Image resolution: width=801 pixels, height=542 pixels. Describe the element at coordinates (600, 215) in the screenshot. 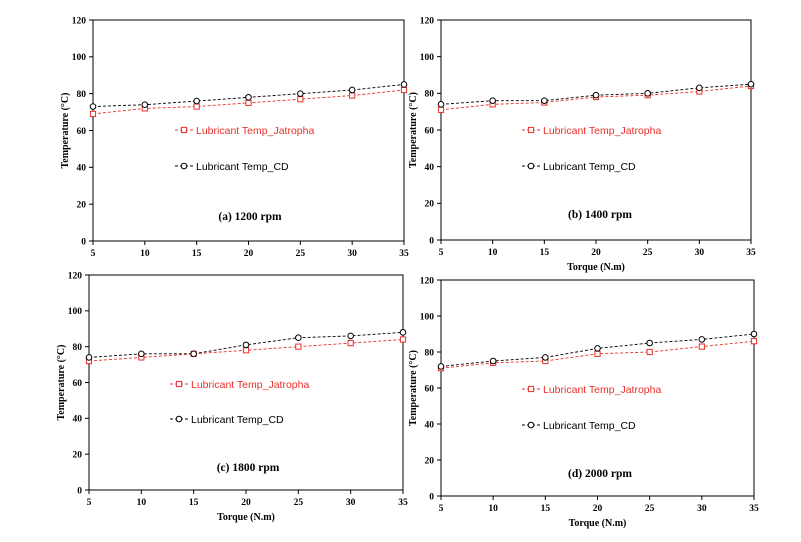

I see `panel-annotation: (b) 1400 rpm` at that location.